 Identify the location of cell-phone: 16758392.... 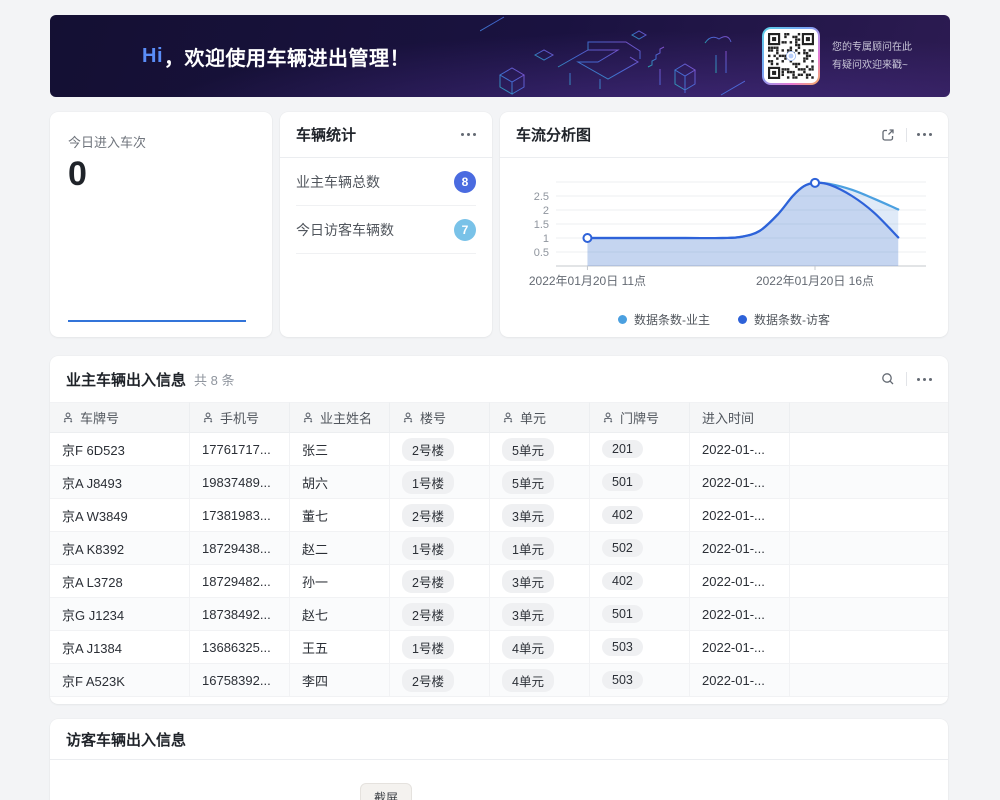
(240, 680).